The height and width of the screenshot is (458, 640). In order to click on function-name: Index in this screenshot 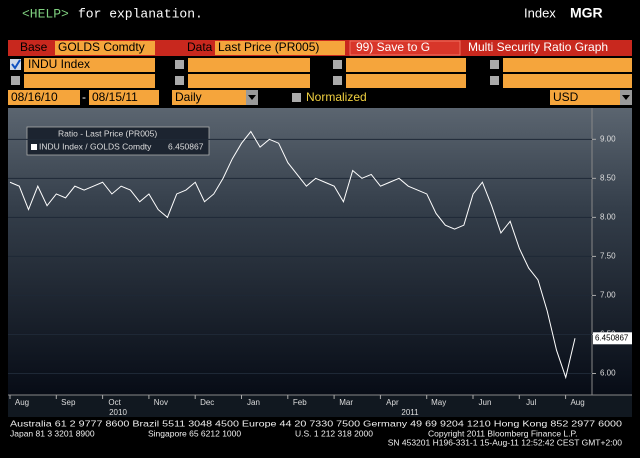, I will do `click(540, 12)`.